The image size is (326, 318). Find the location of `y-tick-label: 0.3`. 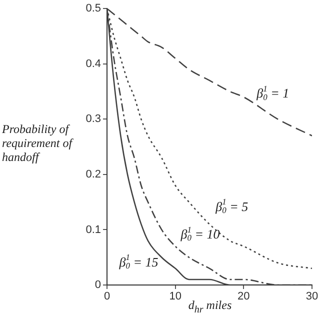

y-tick-label: 0.3 is located at coordinates (93, 119).